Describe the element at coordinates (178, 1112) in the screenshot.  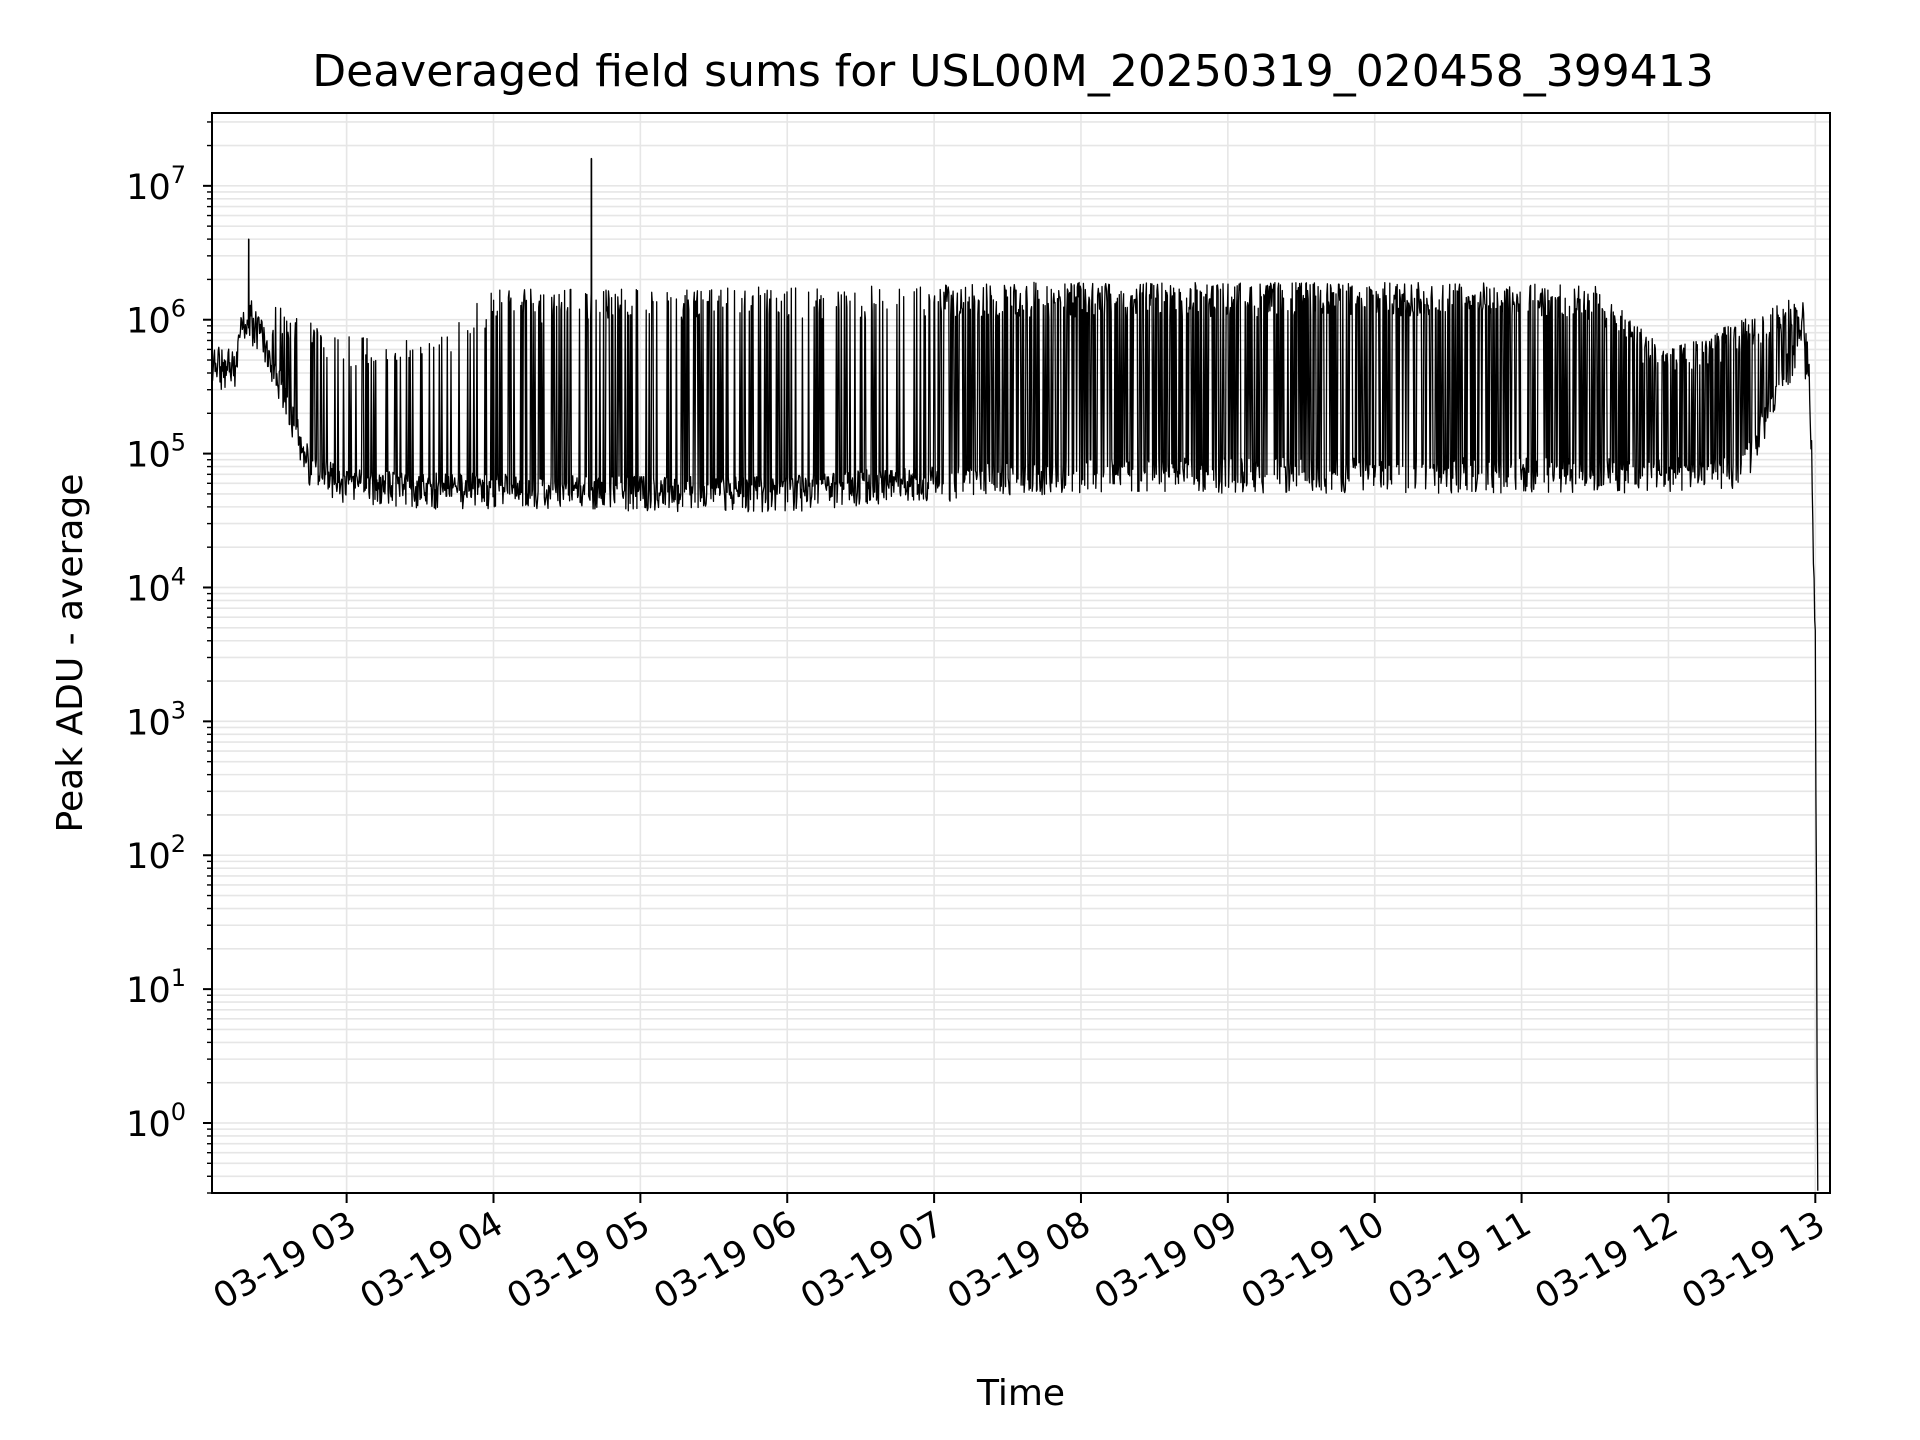
I see `y-tick-exponent: 0` at that location.